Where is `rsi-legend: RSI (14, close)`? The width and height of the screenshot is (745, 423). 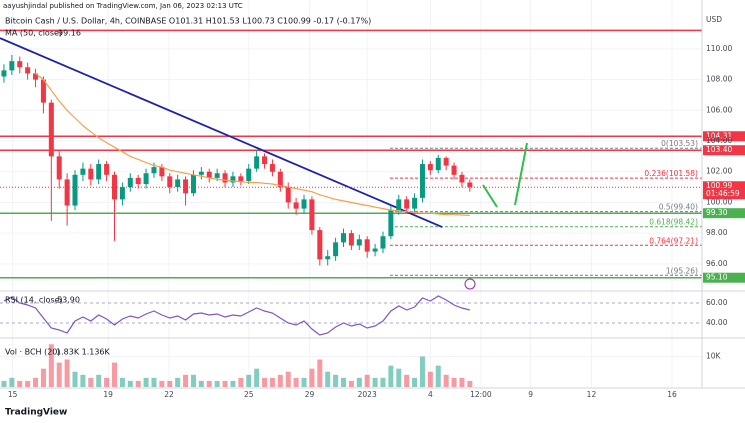
rsi-legend: RSI (14, close) is located at coordinates (34, 300).